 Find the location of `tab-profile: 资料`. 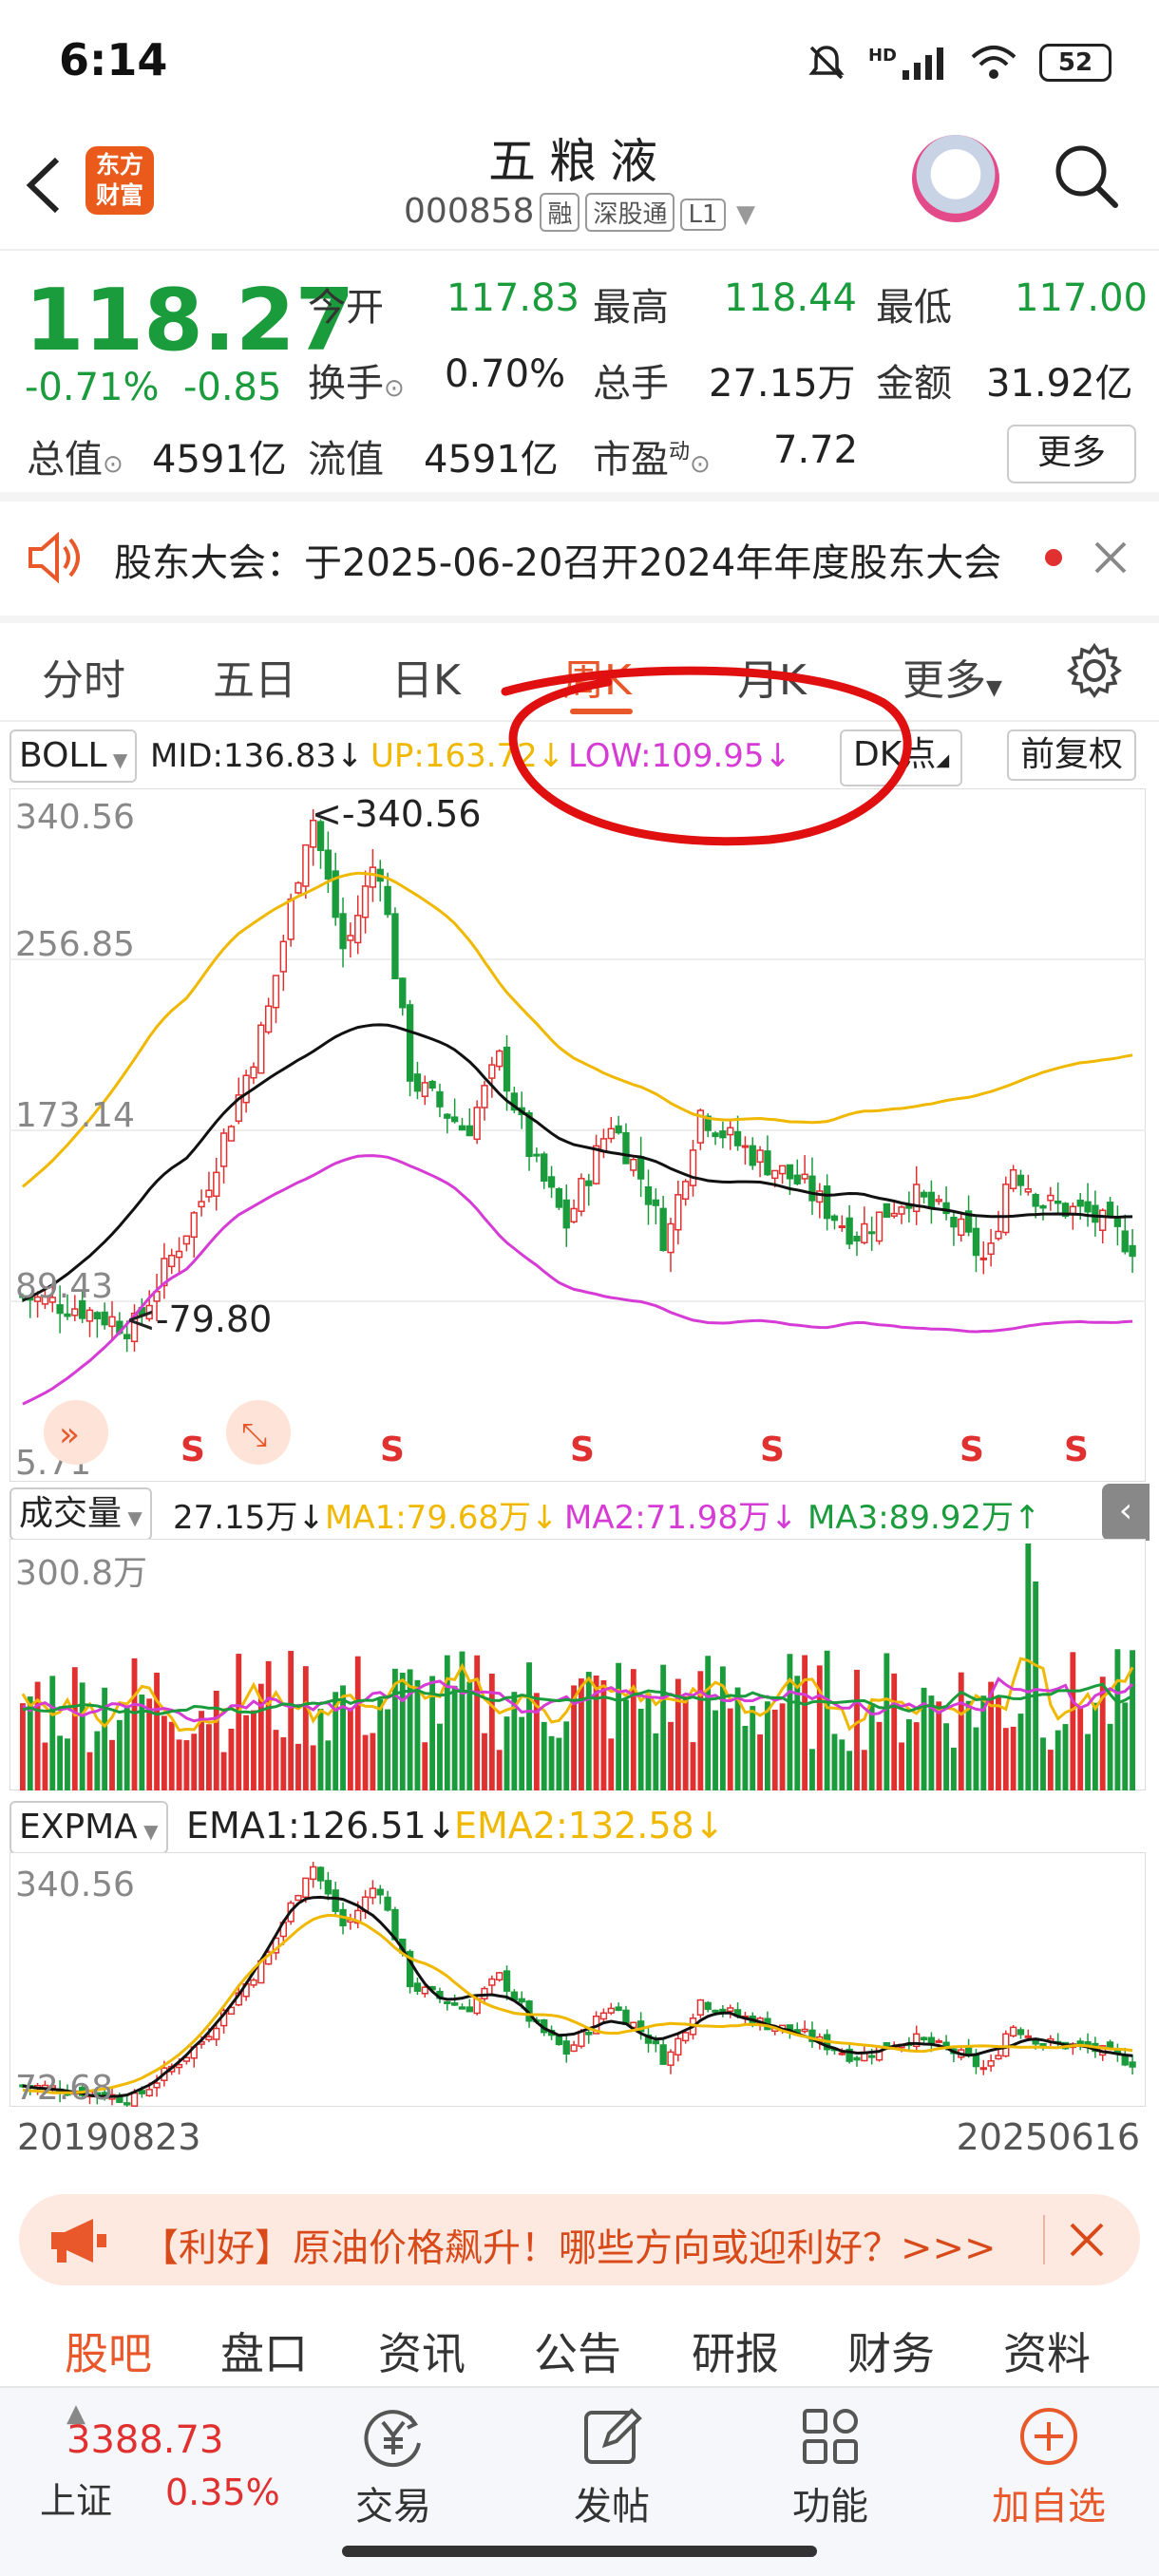

tab-profile: 资料 is located at coordinates (1047, 2353).